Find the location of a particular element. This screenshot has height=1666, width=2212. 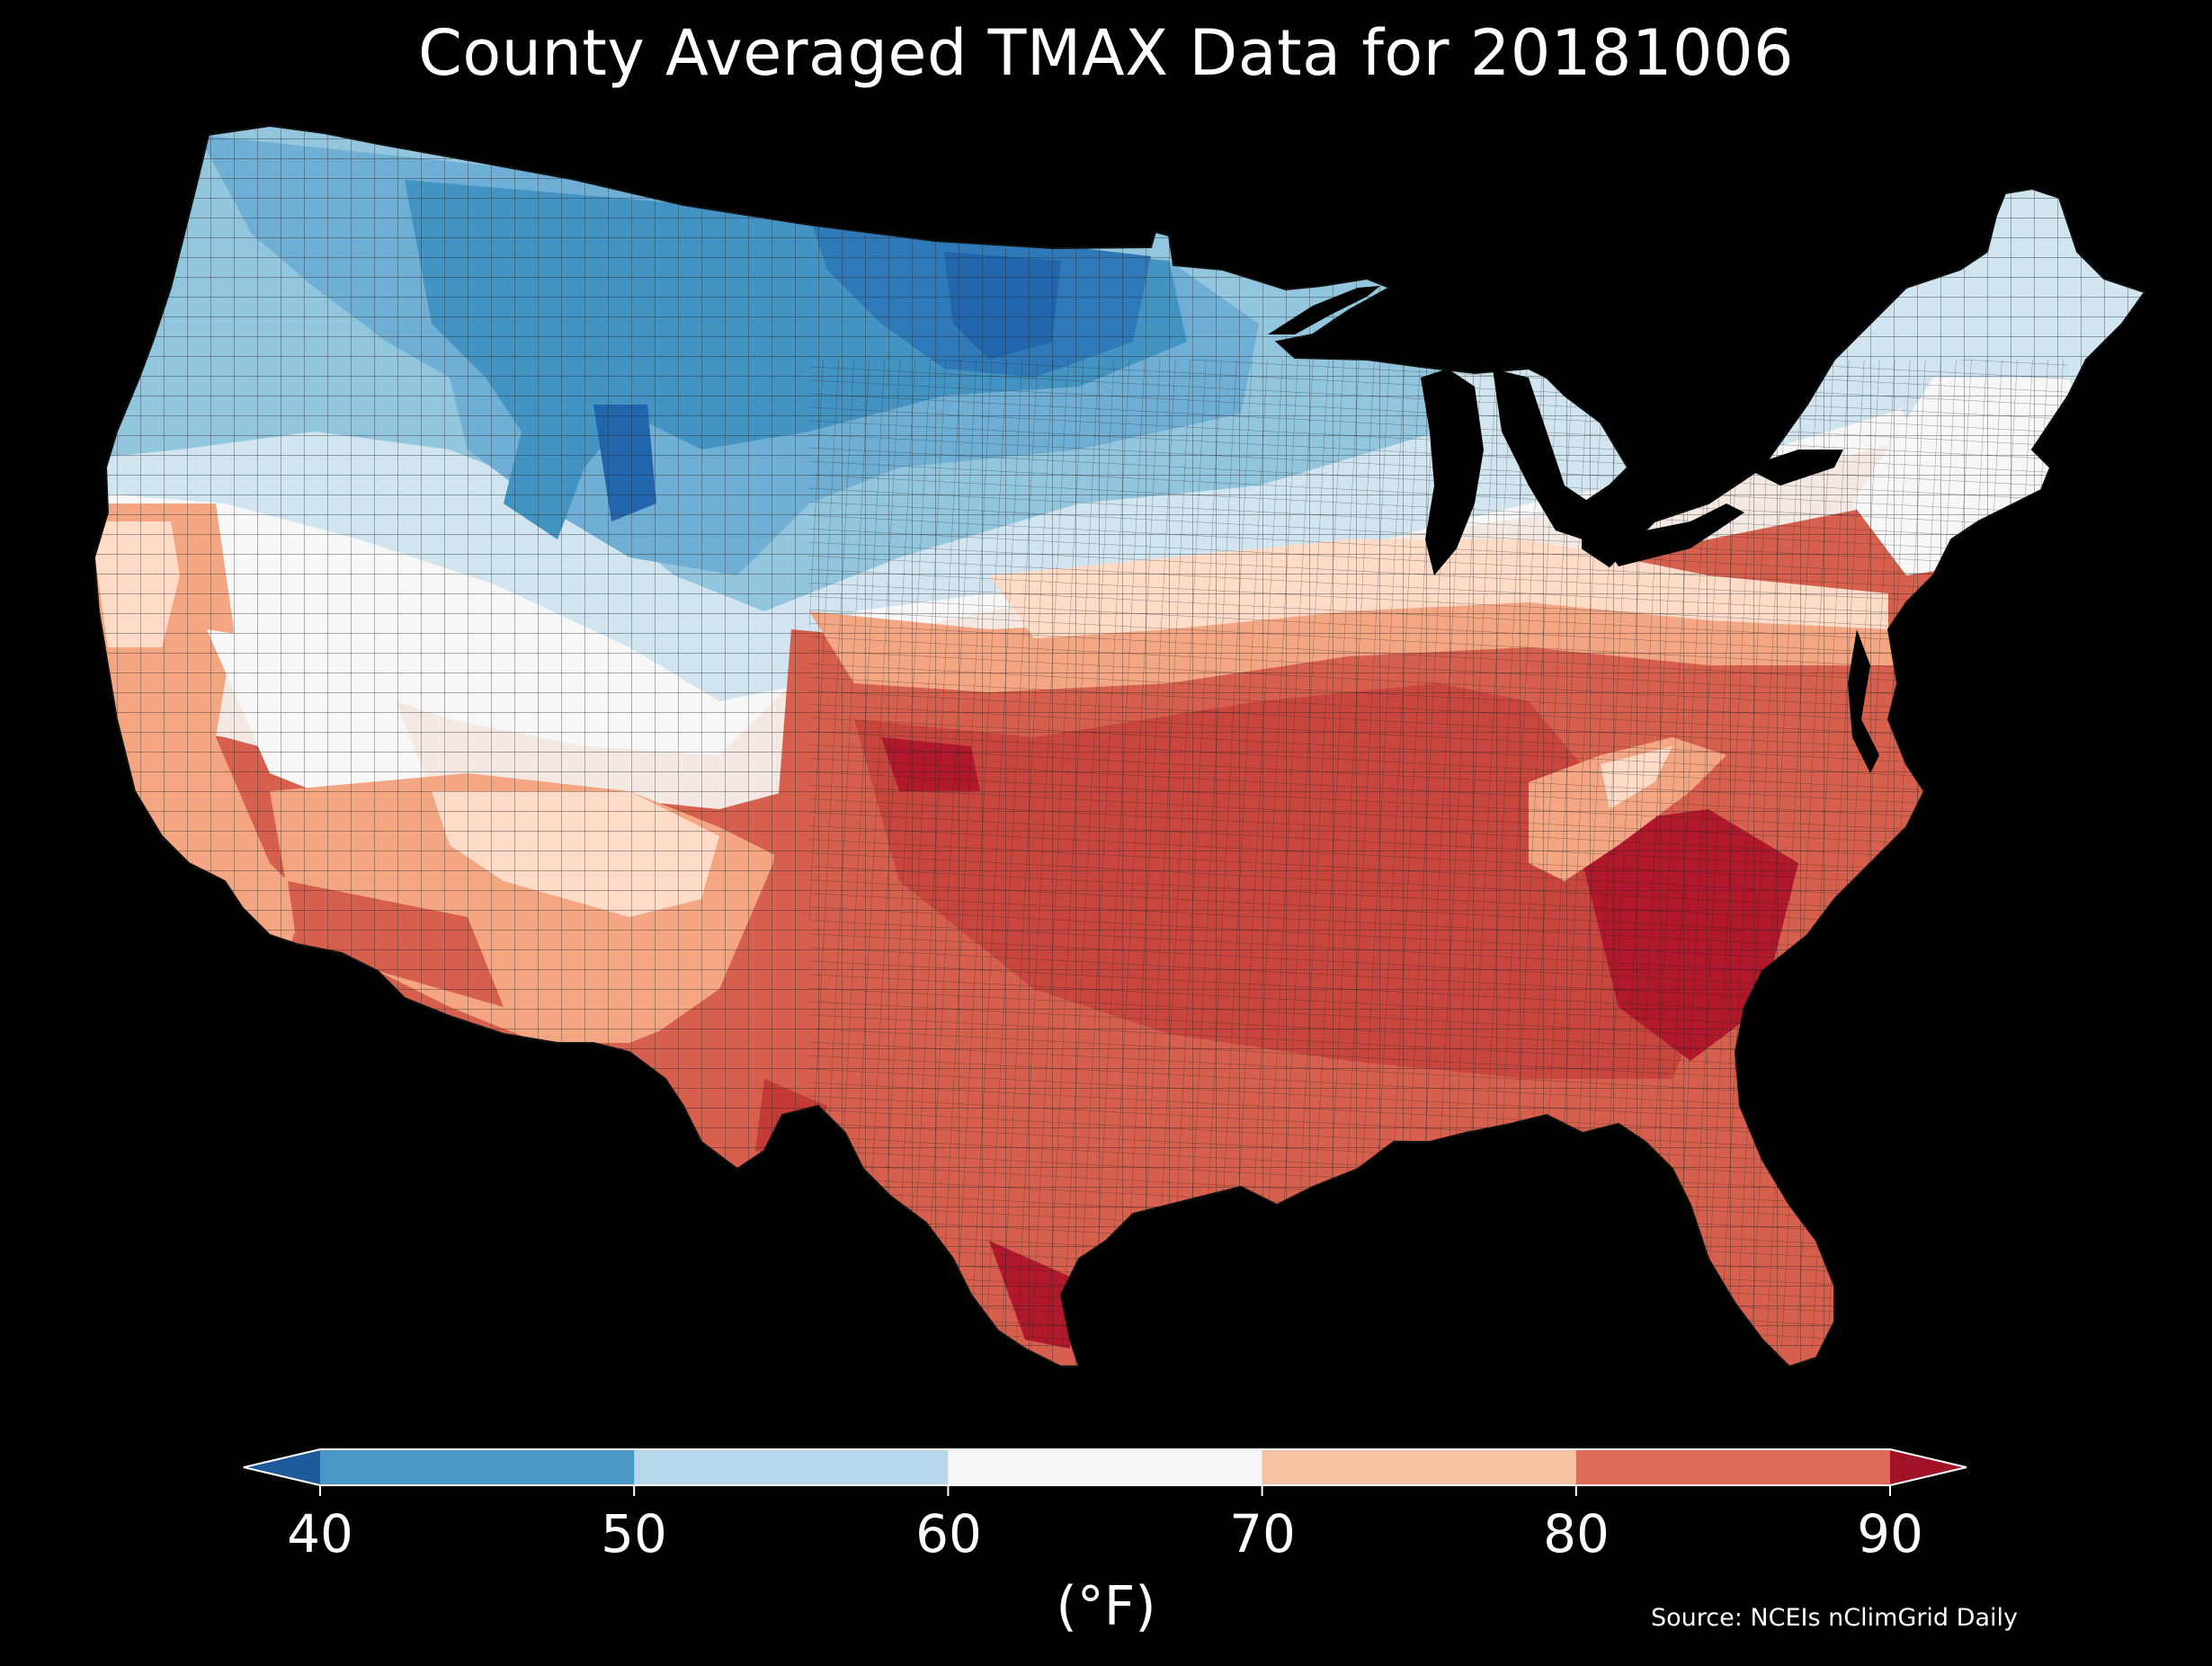

colorbar-tick-50: 50 is located at coordinates (634, 1533).